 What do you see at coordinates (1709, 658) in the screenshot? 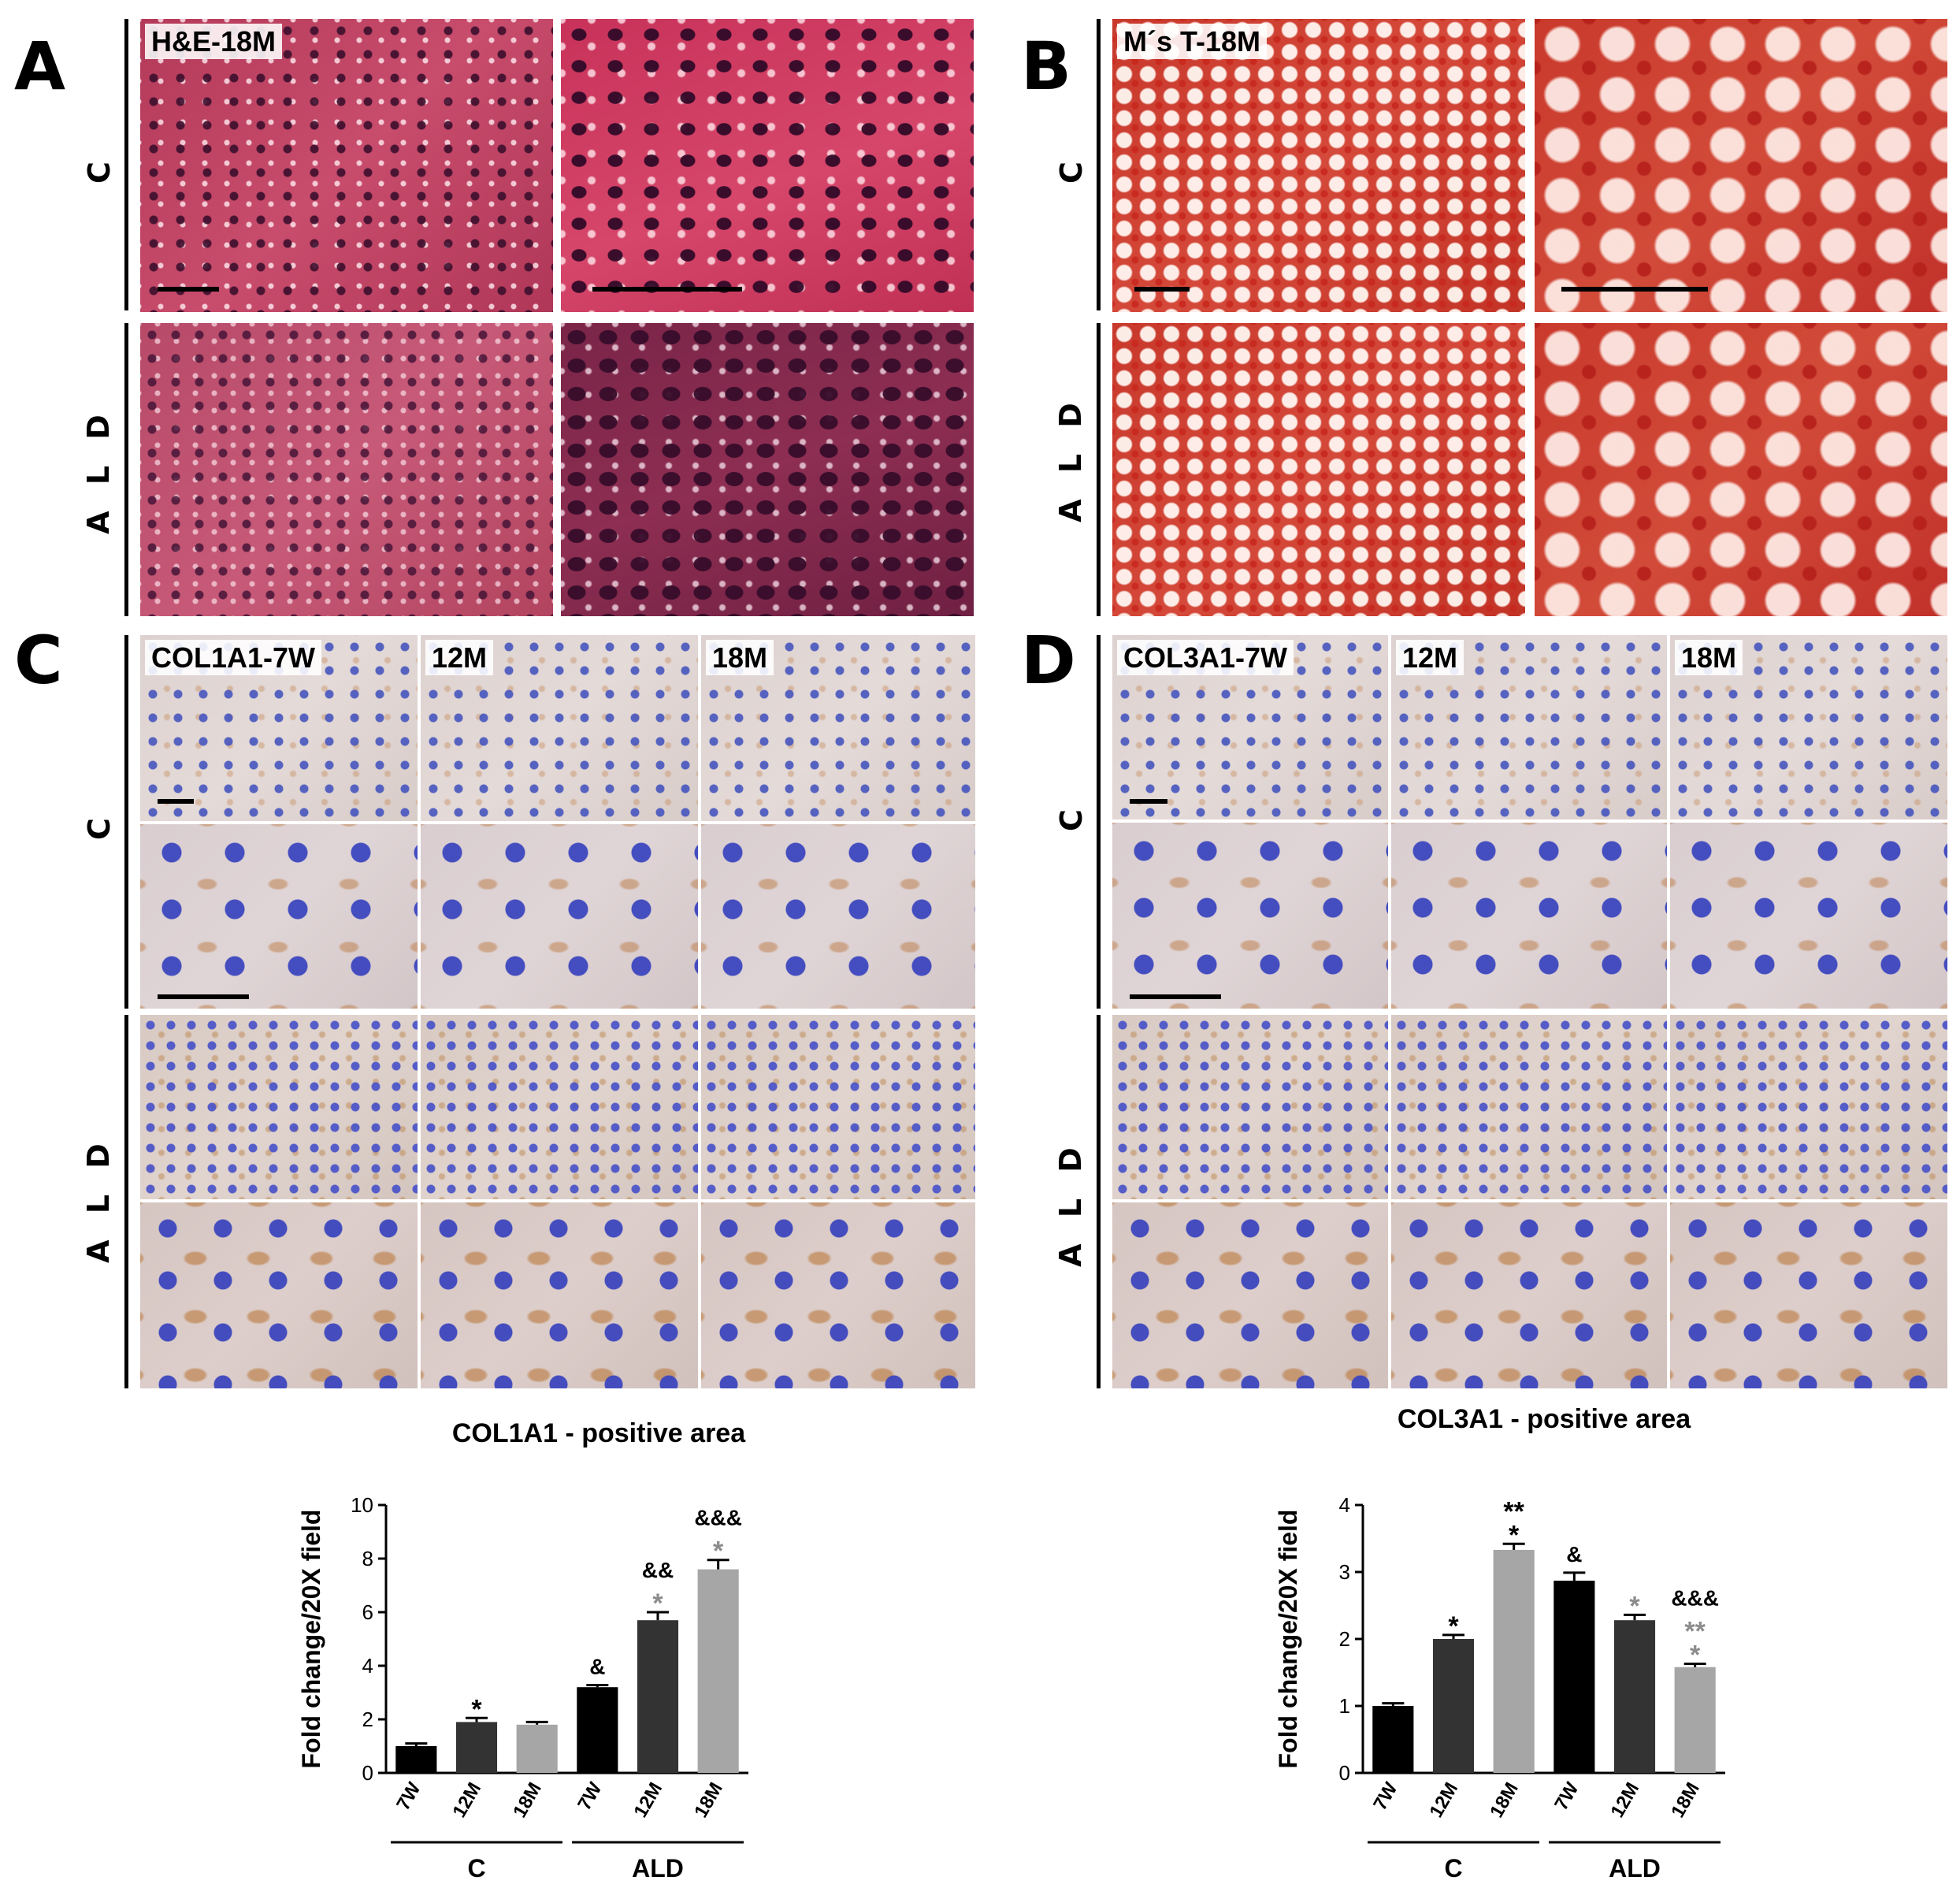
I see `panel-d-tag-18m: 18M` at bounding box center [1709, 658].